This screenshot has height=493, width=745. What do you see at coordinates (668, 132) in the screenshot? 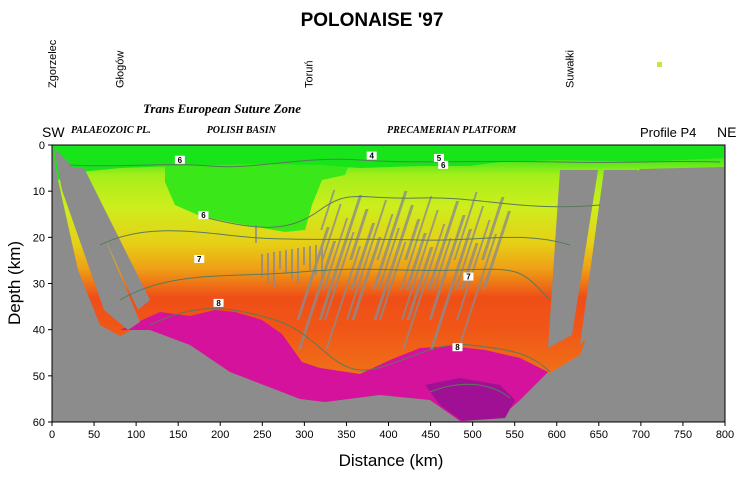
I see `profile-label: Profile P4` at bounding box center [668, 132].